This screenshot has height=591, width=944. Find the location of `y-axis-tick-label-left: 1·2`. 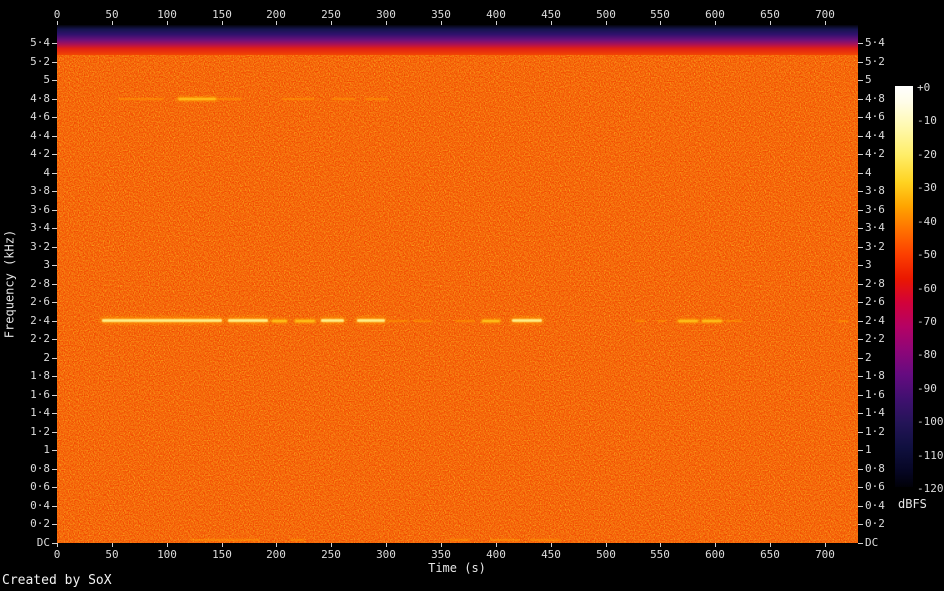

y-axis-tick-label-left: 1·2 is located at coordinates (40, 431).